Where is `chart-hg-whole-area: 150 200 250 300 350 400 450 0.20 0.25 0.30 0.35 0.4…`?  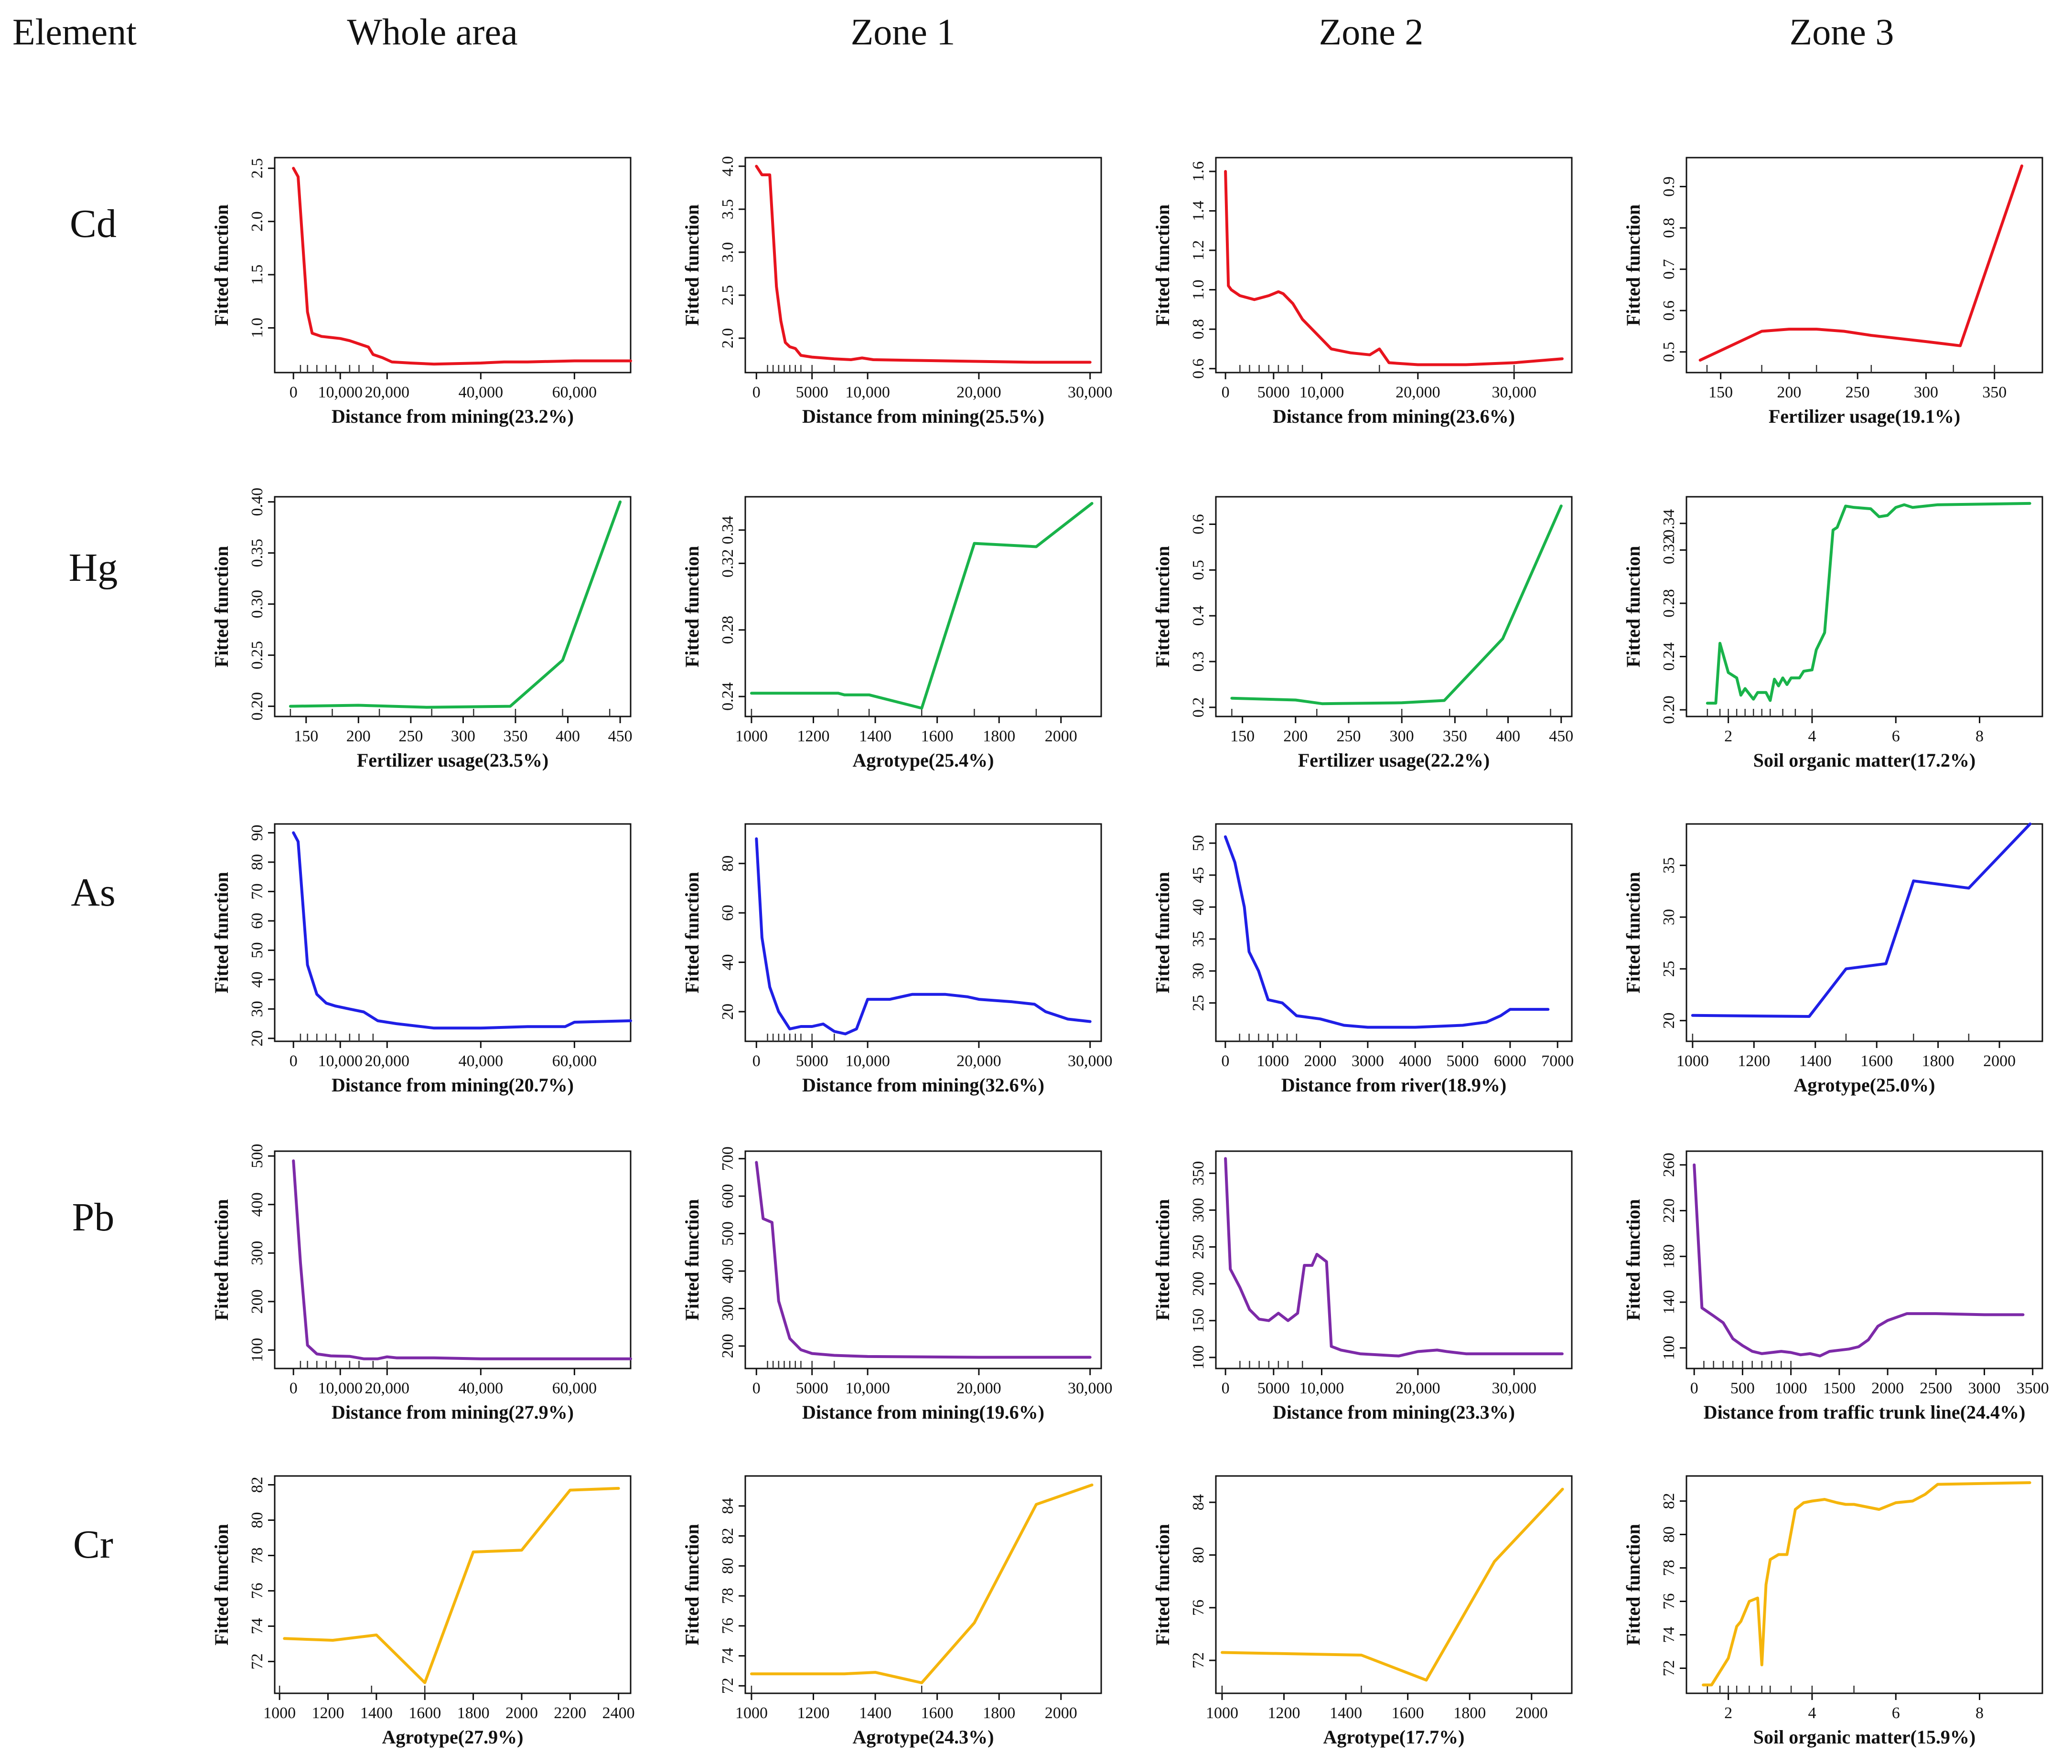
chart-hg-whole-area: 150 200 250 300 350 400 450 0.20 0.25 0.30 0.35 0.4… is located at coordinates (422, 629).